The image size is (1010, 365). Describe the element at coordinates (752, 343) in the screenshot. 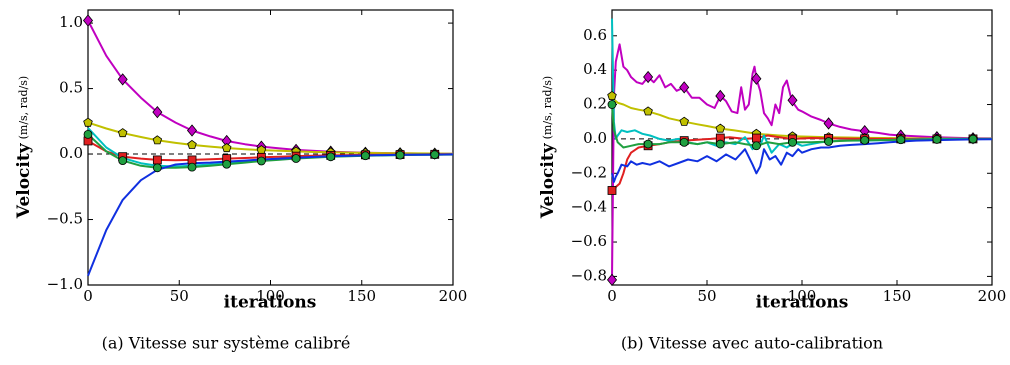

I see `panel-b-caption: (b) Vitesse avec auto-calibration` at that location.